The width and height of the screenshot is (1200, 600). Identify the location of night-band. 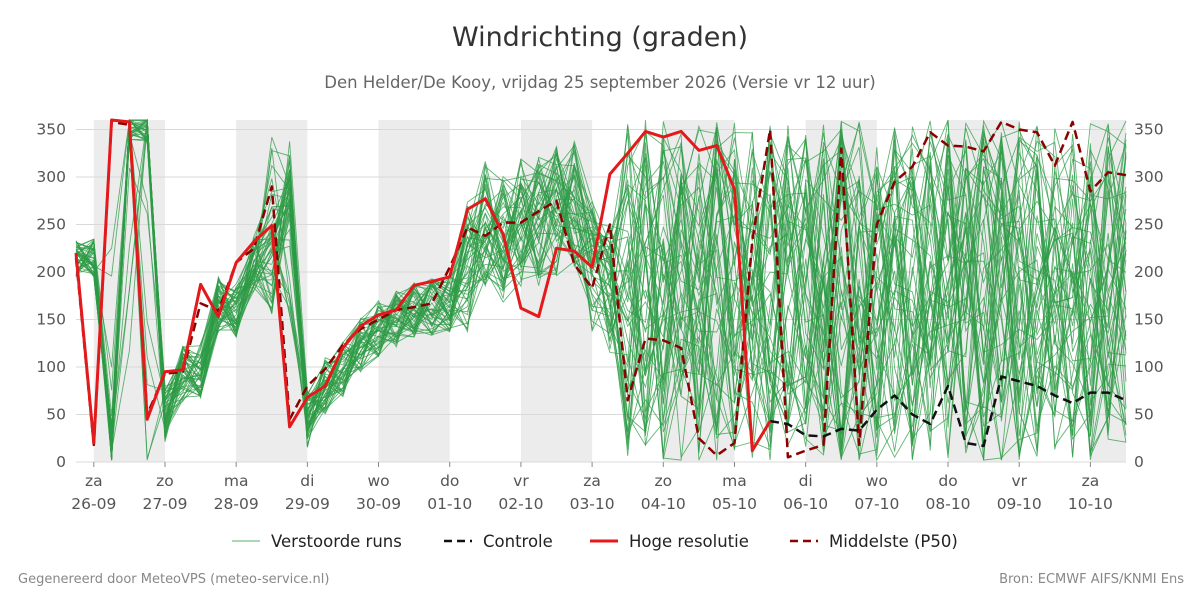
(556, 291).